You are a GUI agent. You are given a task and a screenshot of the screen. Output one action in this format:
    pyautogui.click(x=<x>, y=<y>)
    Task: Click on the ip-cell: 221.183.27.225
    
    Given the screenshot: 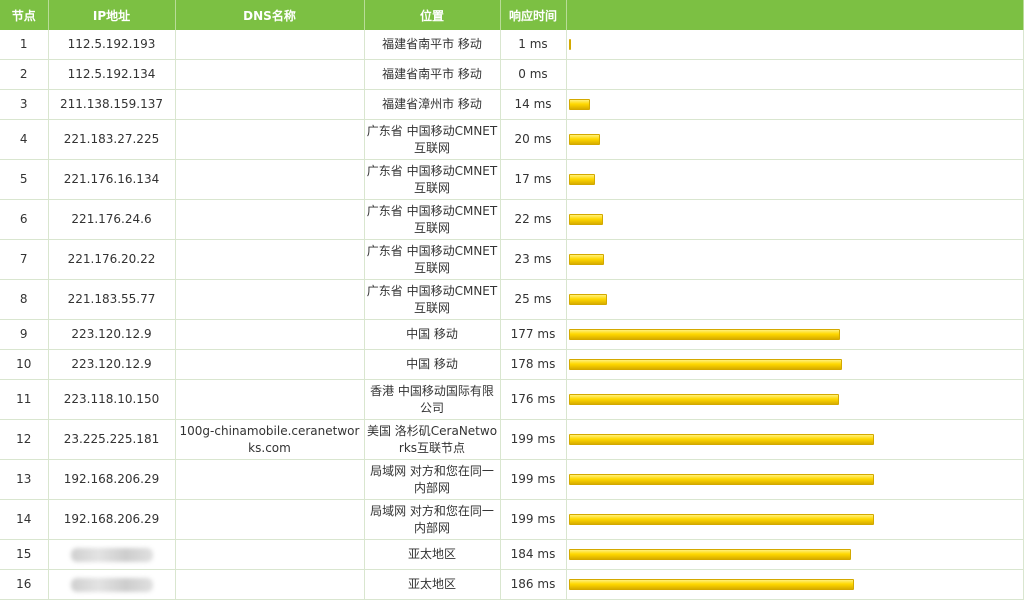 What is the action you would take?
    pyautogui.click(x=112, y=139)
    